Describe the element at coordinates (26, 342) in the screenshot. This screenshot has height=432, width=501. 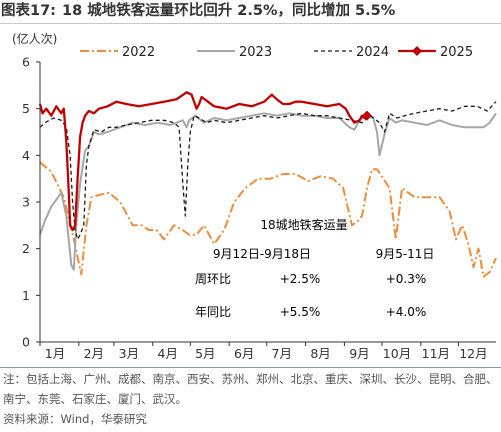
I see `y-tick-label: 0` at that location.